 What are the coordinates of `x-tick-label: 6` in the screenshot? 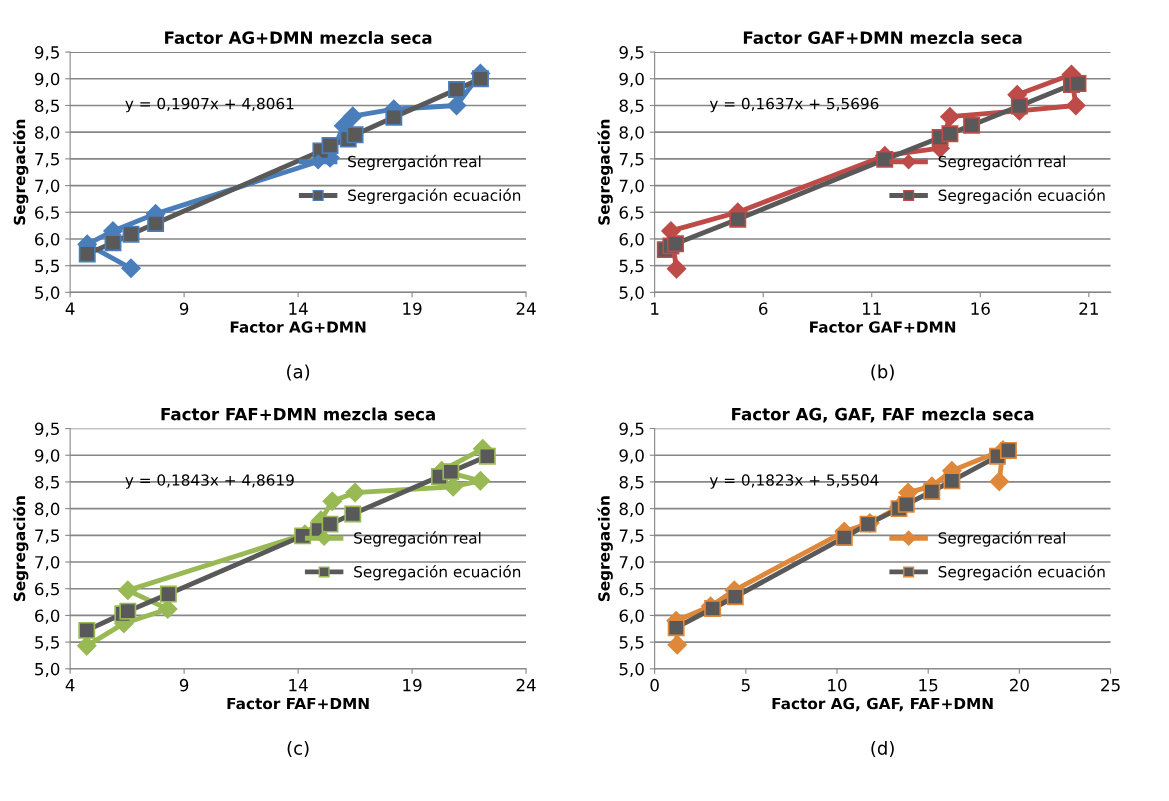 It's located at (763, 308).